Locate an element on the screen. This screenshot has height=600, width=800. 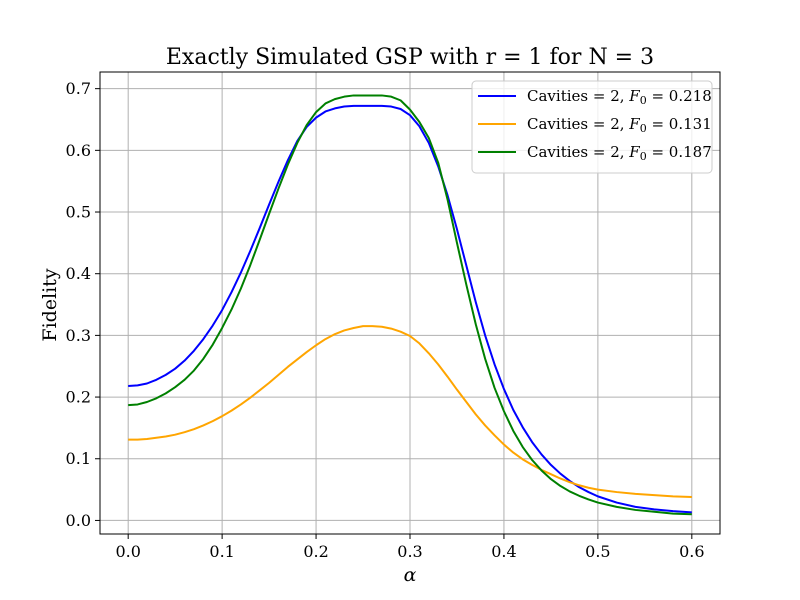
x-tick-label: 0.5 is located at coordinates (597, 551).